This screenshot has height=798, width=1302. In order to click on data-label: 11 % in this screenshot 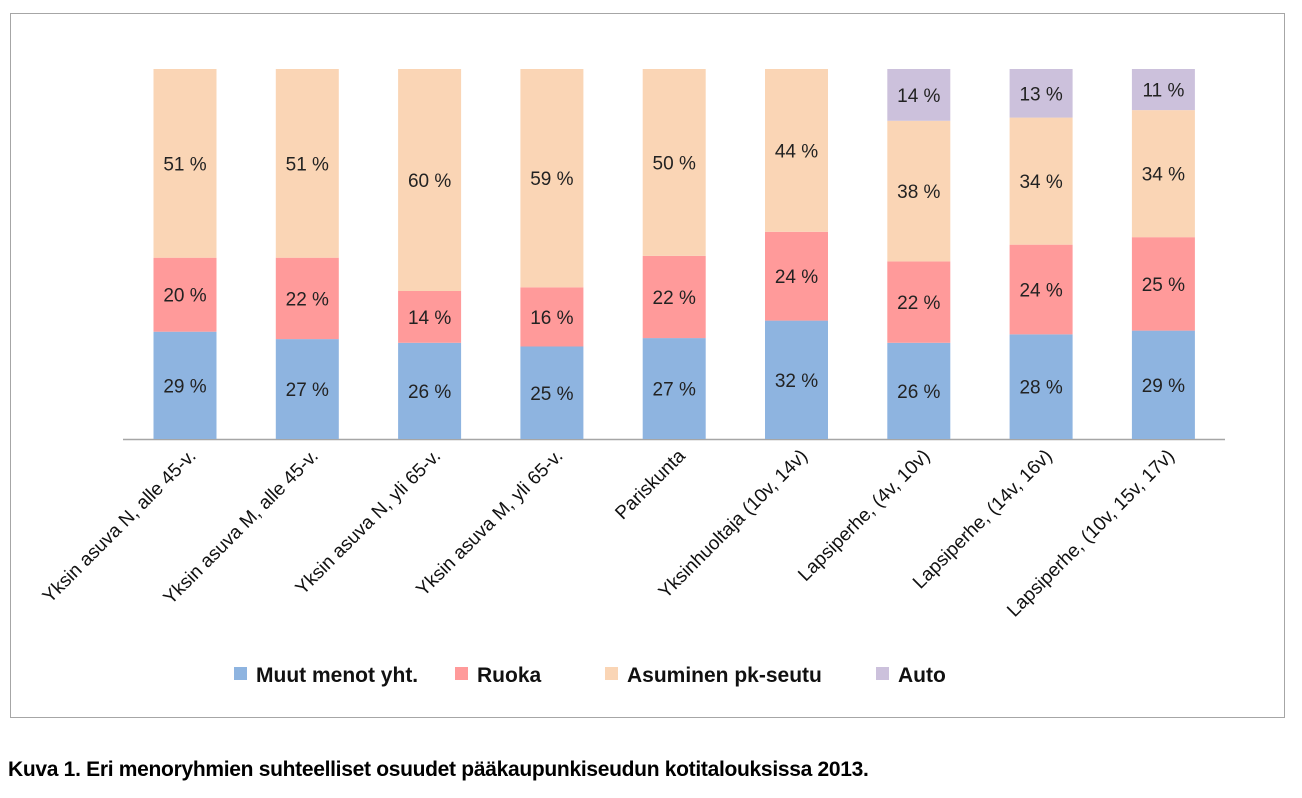, I will do `click(1163, 91)`.